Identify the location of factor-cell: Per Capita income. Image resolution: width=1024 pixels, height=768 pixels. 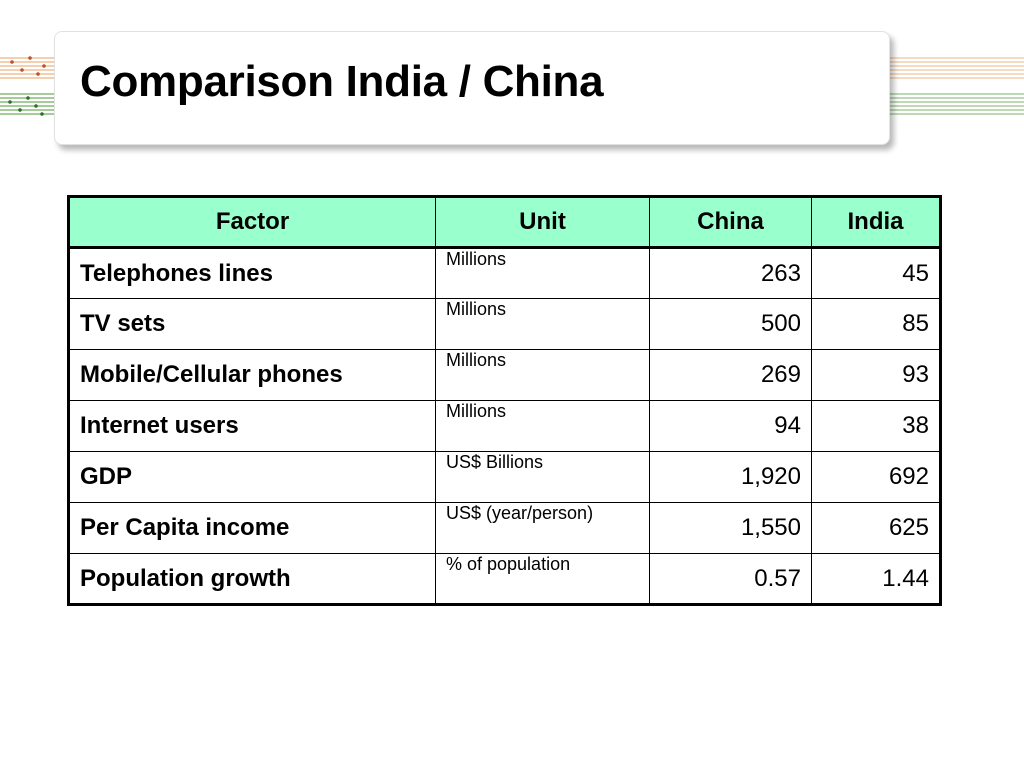
(252, 528).